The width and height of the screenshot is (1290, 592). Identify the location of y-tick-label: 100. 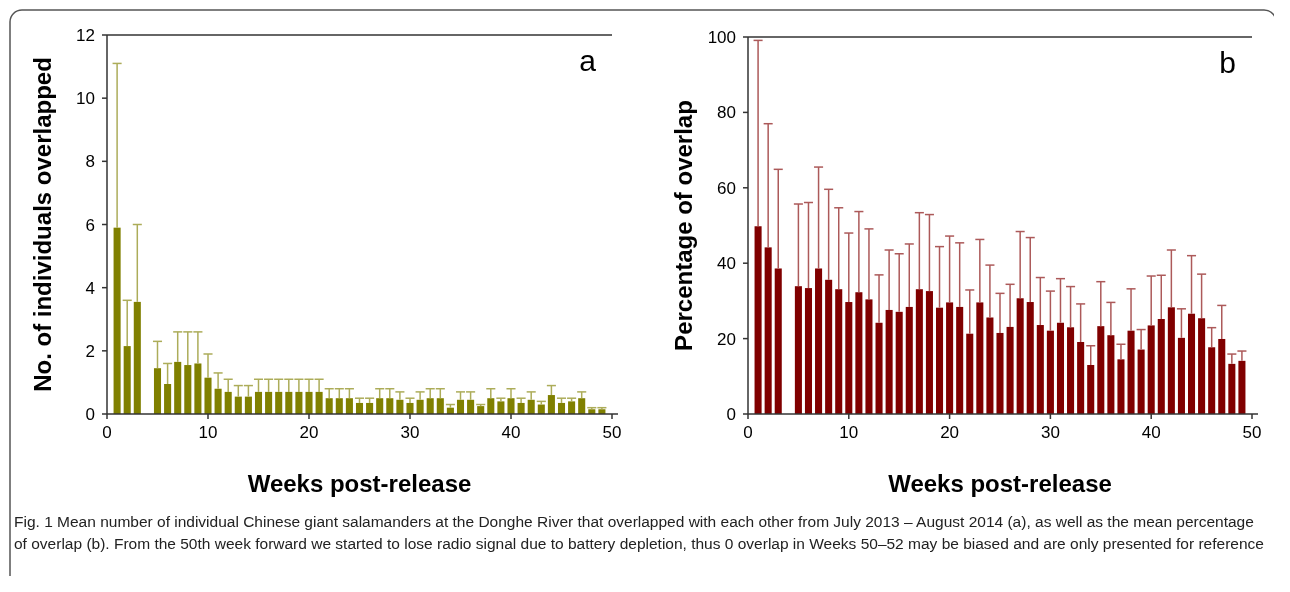
(721, 37).